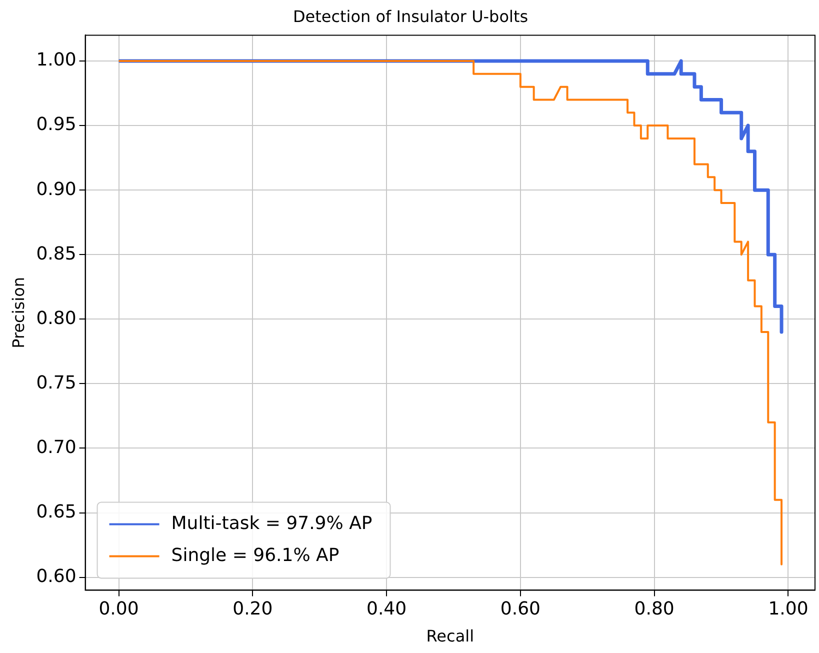  I want to click on y-tick-label: 0.75, so click(56, 383).